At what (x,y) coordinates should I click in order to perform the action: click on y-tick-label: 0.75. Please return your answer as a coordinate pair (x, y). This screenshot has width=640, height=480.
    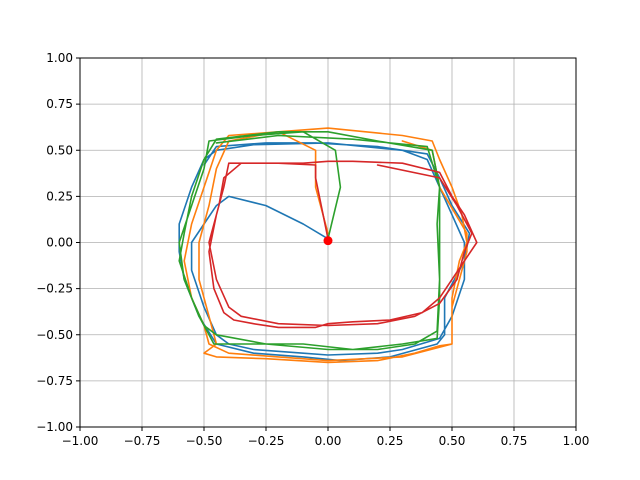
    Looking at the image, I should click on (59, 104).